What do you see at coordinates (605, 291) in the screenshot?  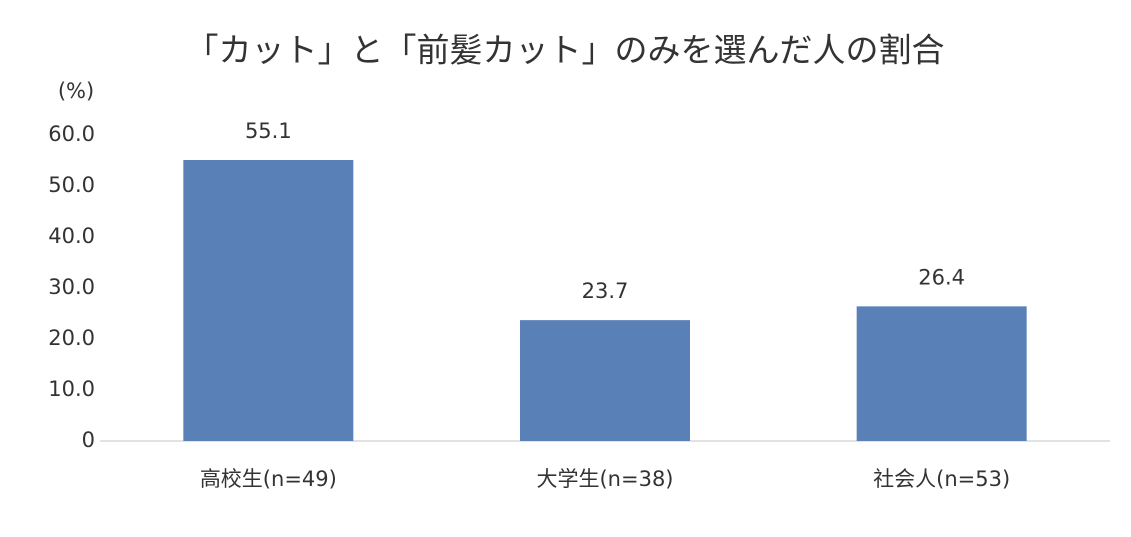 I see `value-label: 23.7` at bounding box center [605, 291].